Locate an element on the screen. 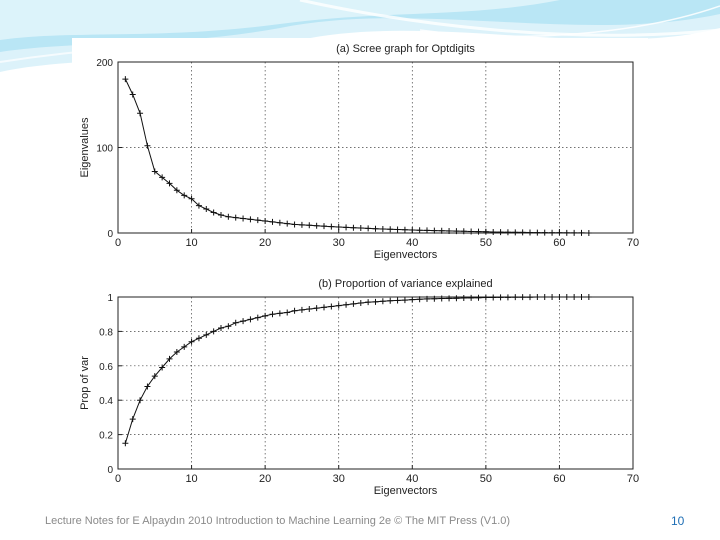 Image resolution: width=720 pixels, height=540 pixels. chart-b-xtick-label: 0 is located at coordinates (118, 479).